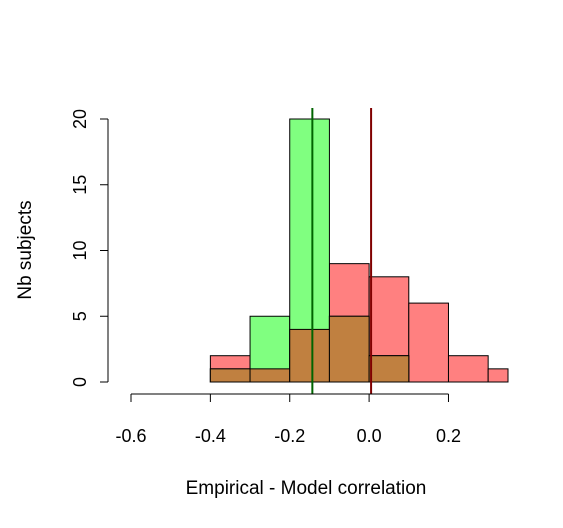 Image resolution: width=563 pixels, height=528 pixels. I want to click on vertical-lines-layer, so click(342, 251).